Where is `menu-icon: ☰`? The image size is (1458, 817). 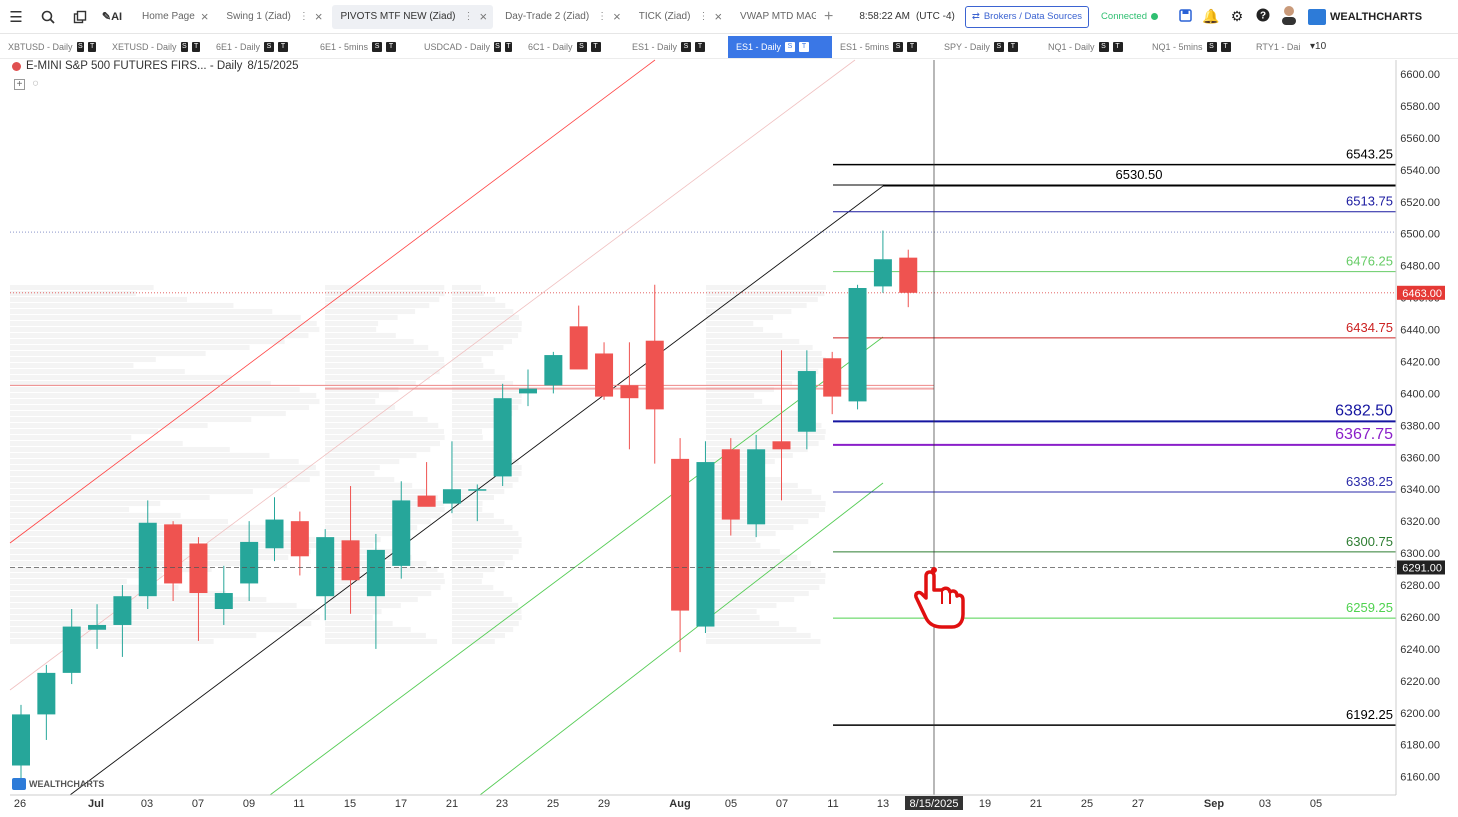
menu-icon: ☰ is located at coordinates (16, 17).